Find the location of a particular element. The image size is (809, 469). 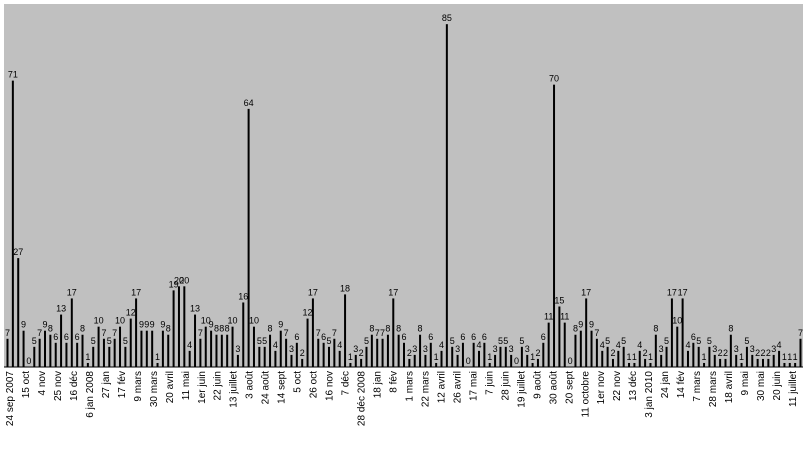

bar-value-label: 85 is located at coordinates (447, 18).